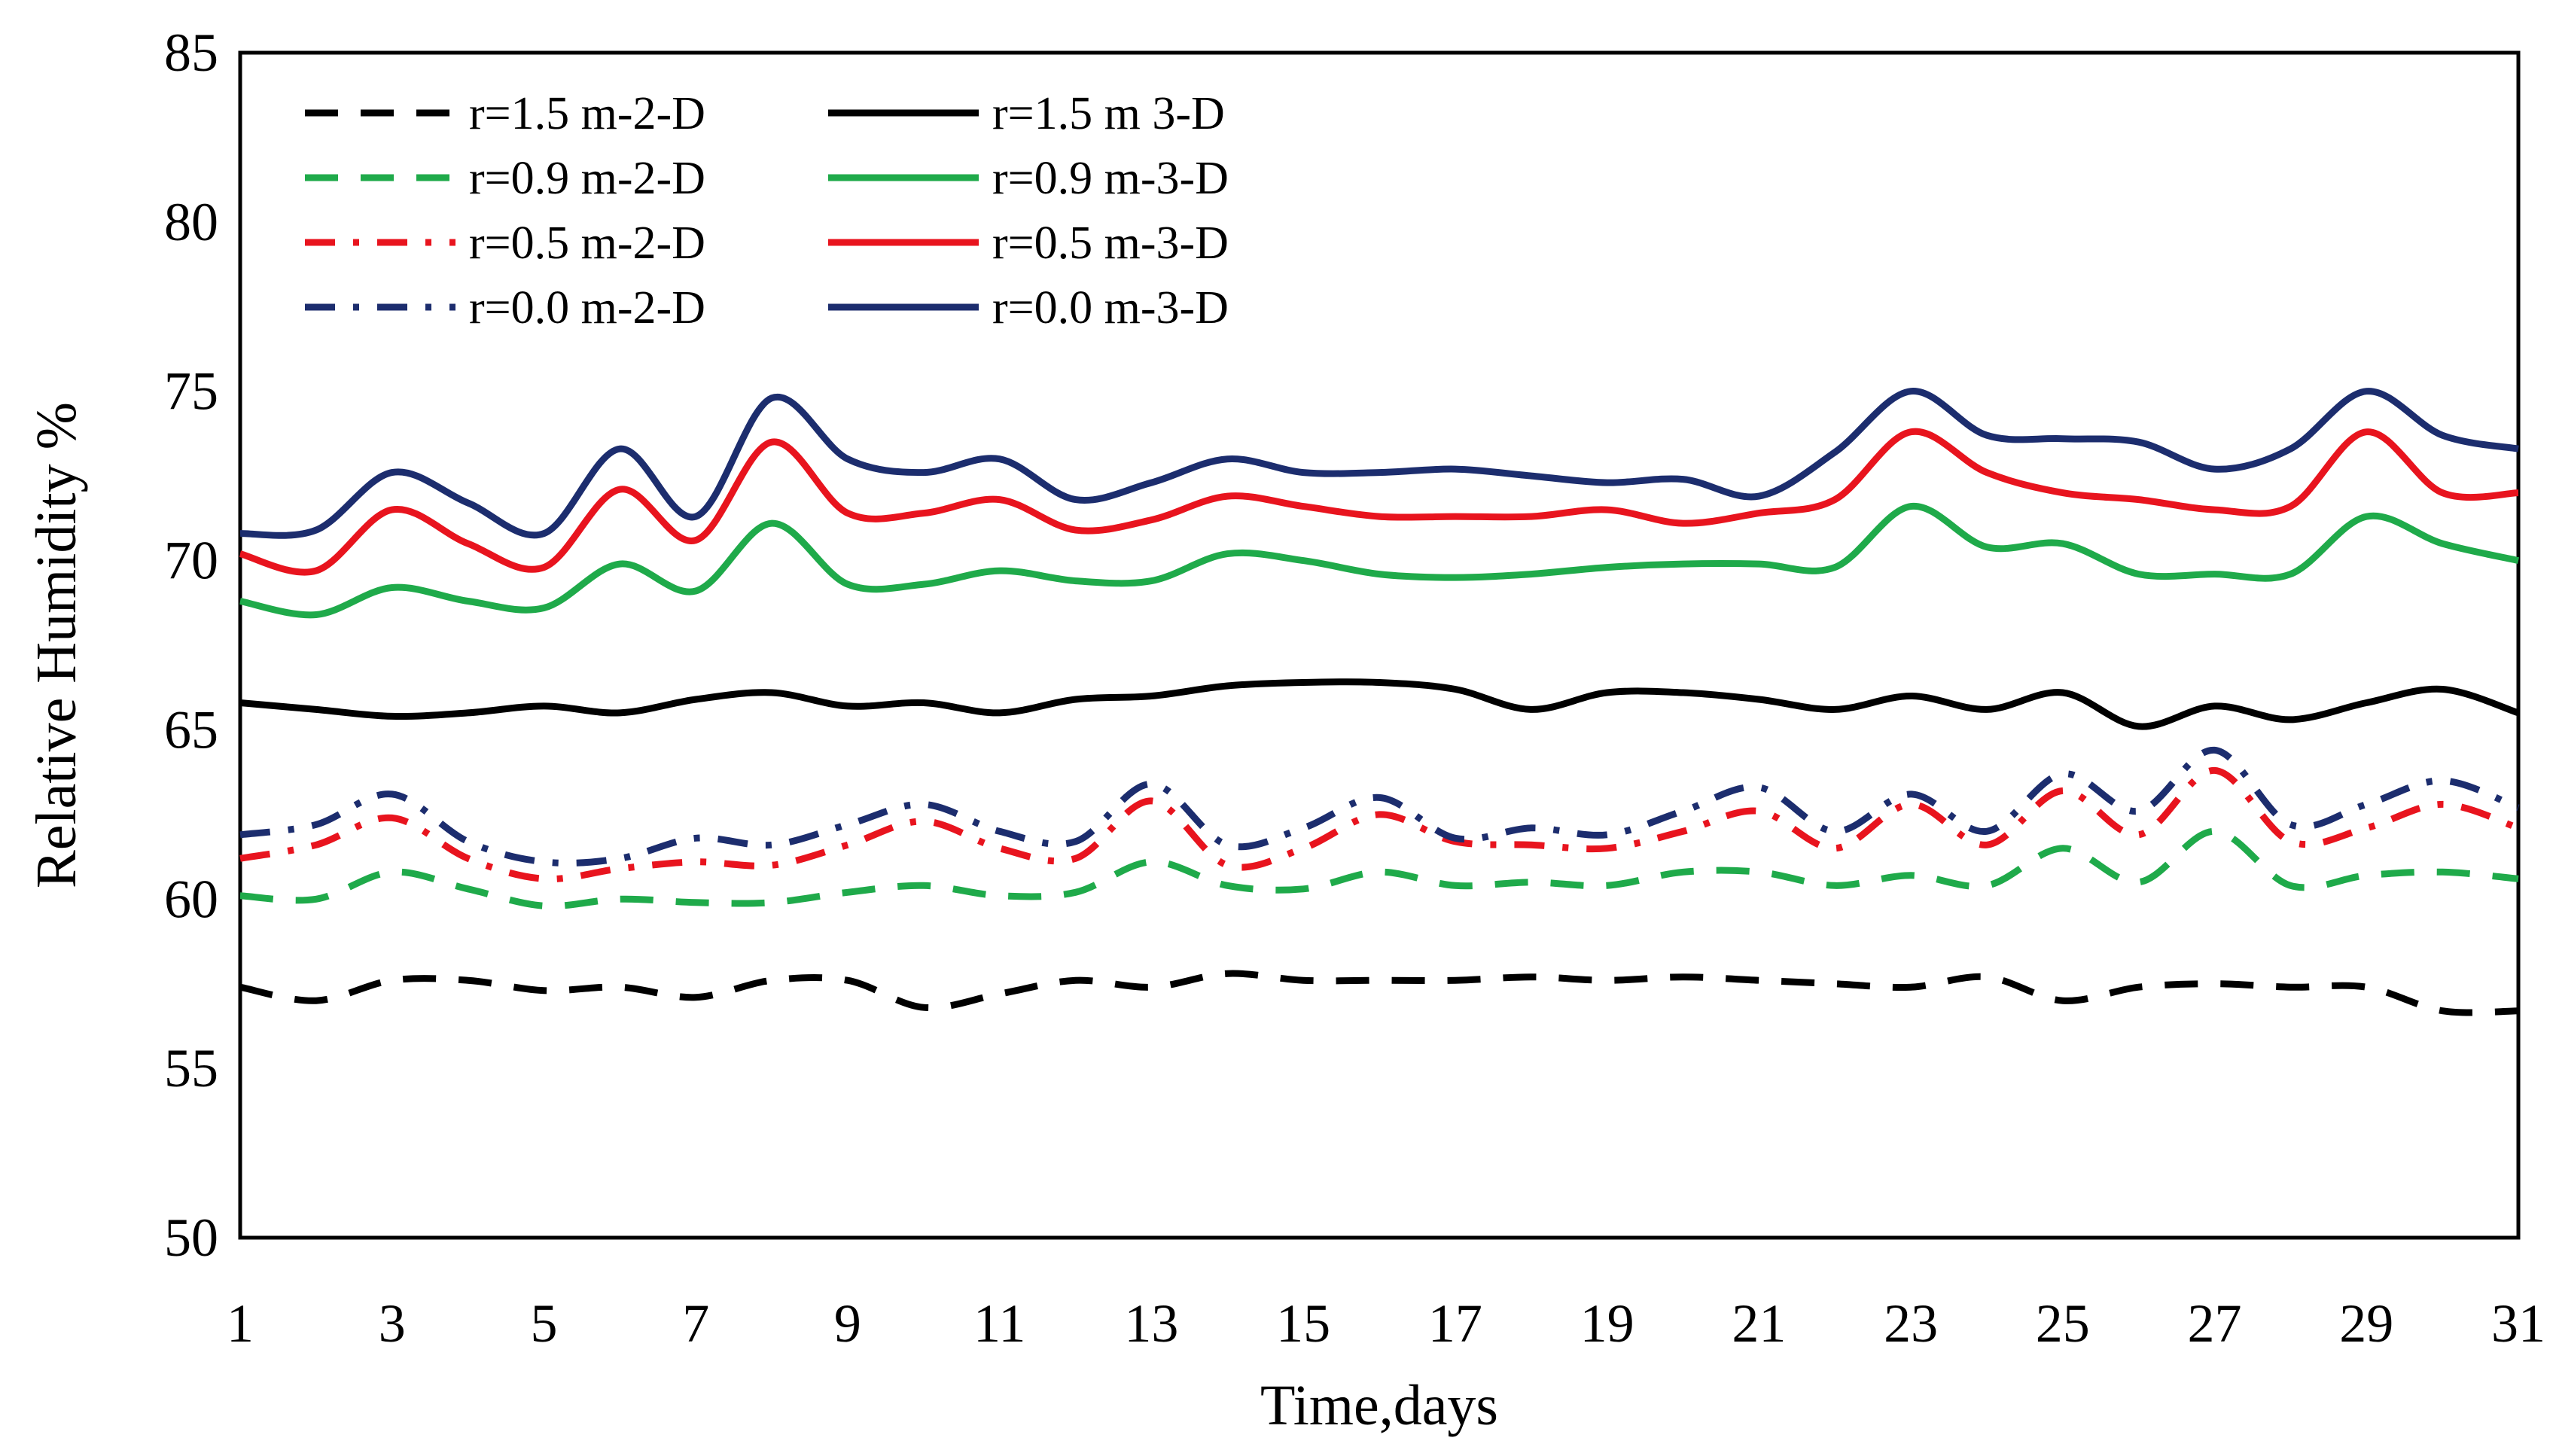 This screenshot has width=2556, height=1456. Describe the element at coordinates (1379, 1405) in the screenshot. I see `x-axis-title: Time,days` at that location.